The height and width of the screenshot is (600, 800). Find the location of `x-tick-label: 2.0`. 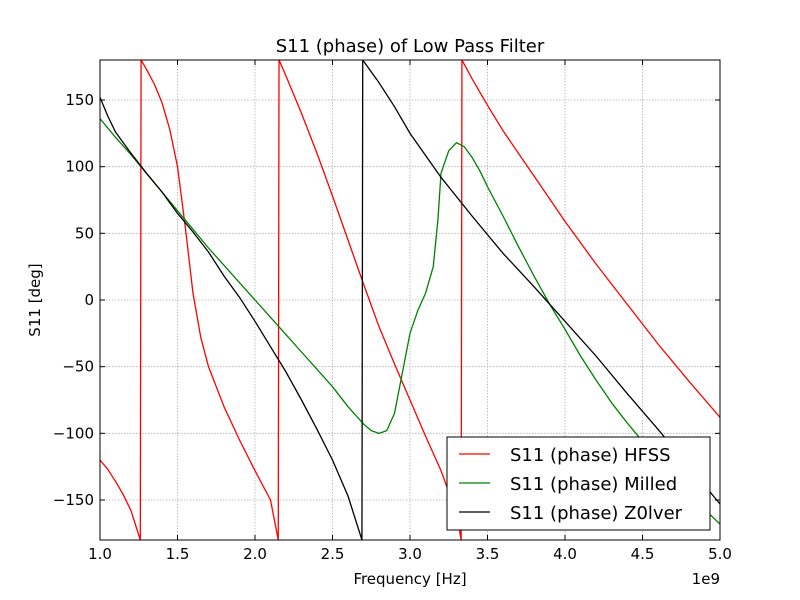

x-tick-label: 2.0 is located at coordinates (255, 554).